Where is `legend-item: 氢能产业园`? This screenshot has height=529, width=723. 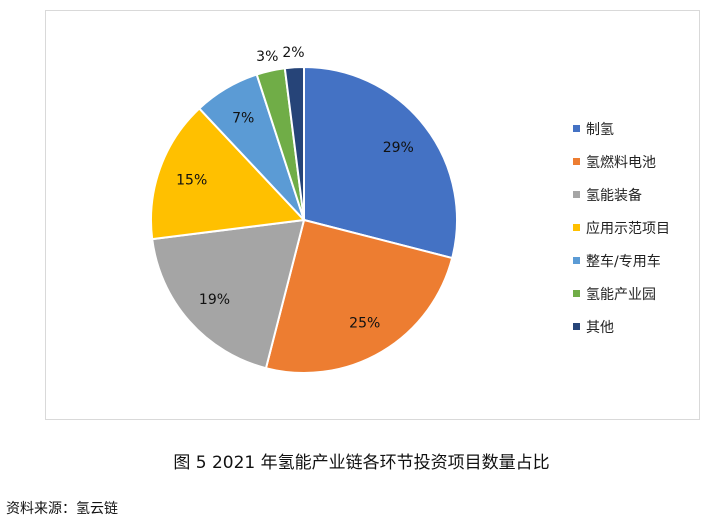 legend-item: 氢能产业园 is located at coordinates (621, 293).